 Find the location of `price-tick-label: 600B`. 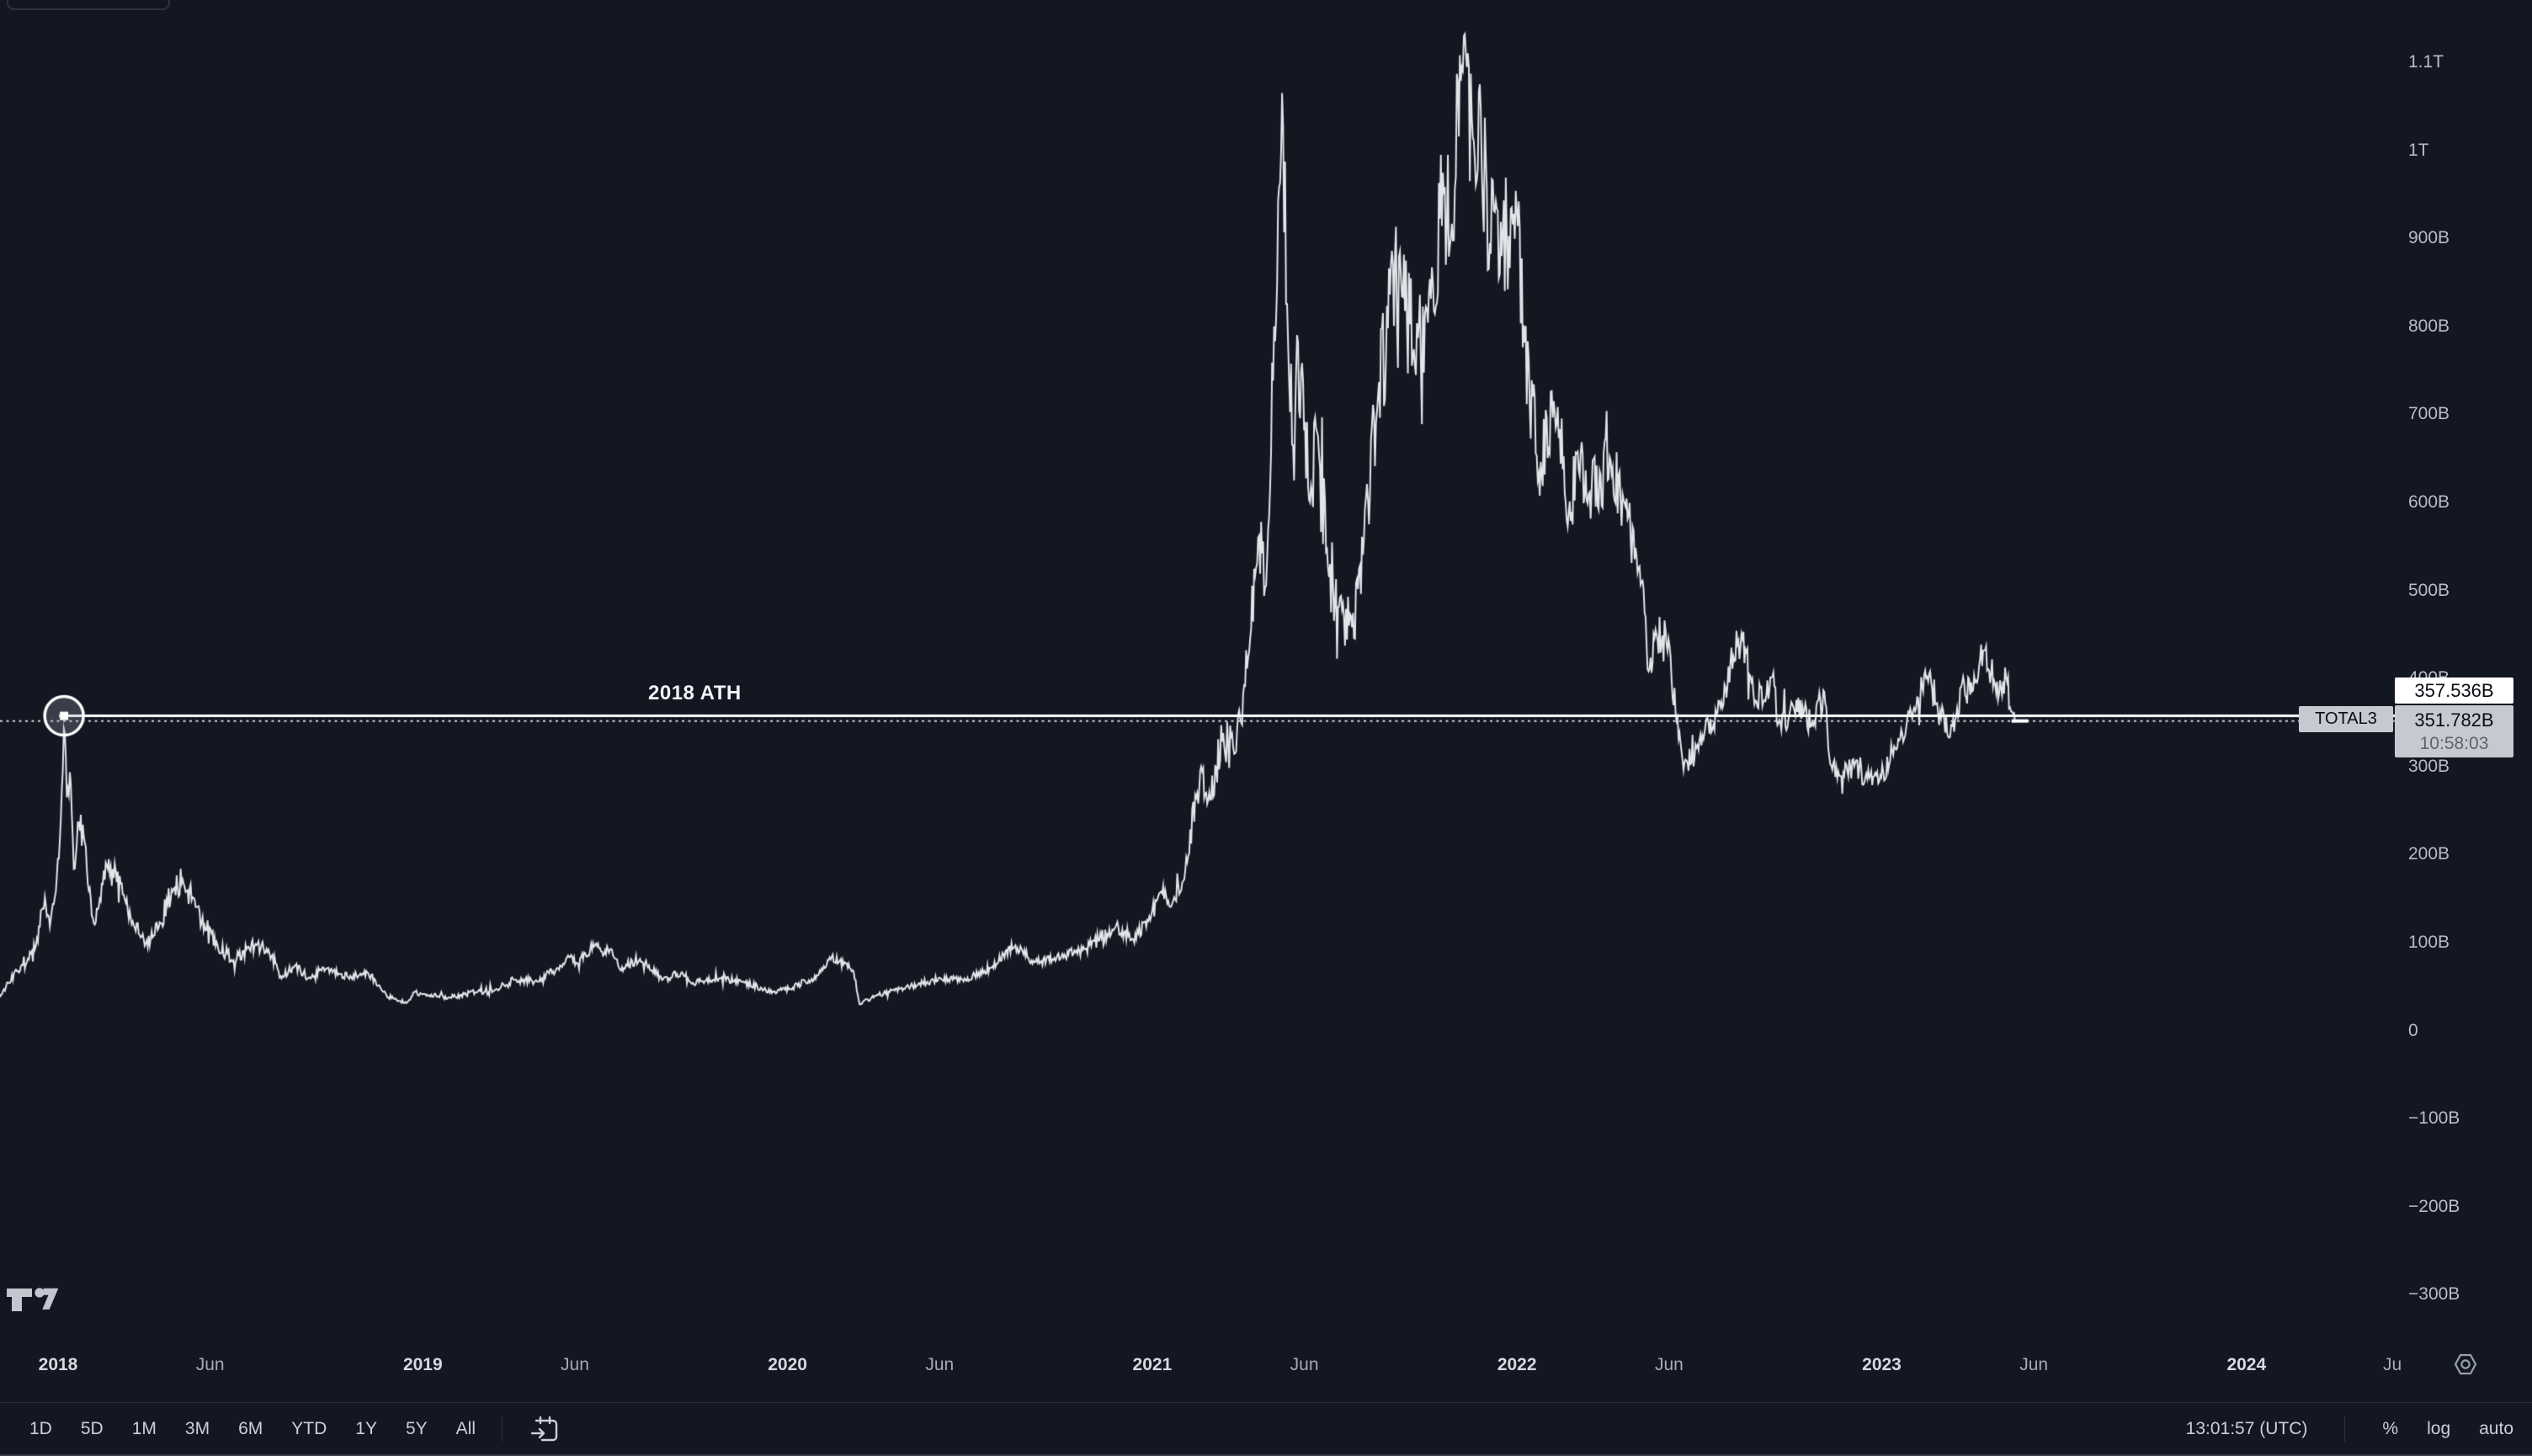

price-tick-label: 600B is located at coordinates (2429, 502).